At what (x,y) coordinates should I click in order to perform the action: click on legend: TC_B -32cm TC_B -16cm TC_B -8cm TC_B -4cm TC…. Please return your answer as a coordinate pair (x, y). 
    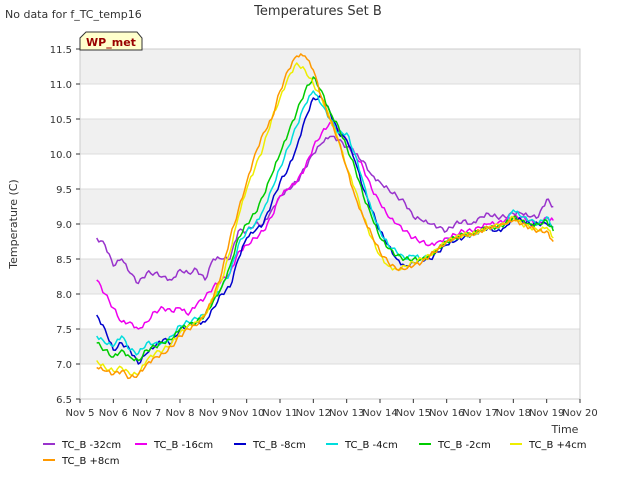
    Looking at the image, I should click on (315, 453).